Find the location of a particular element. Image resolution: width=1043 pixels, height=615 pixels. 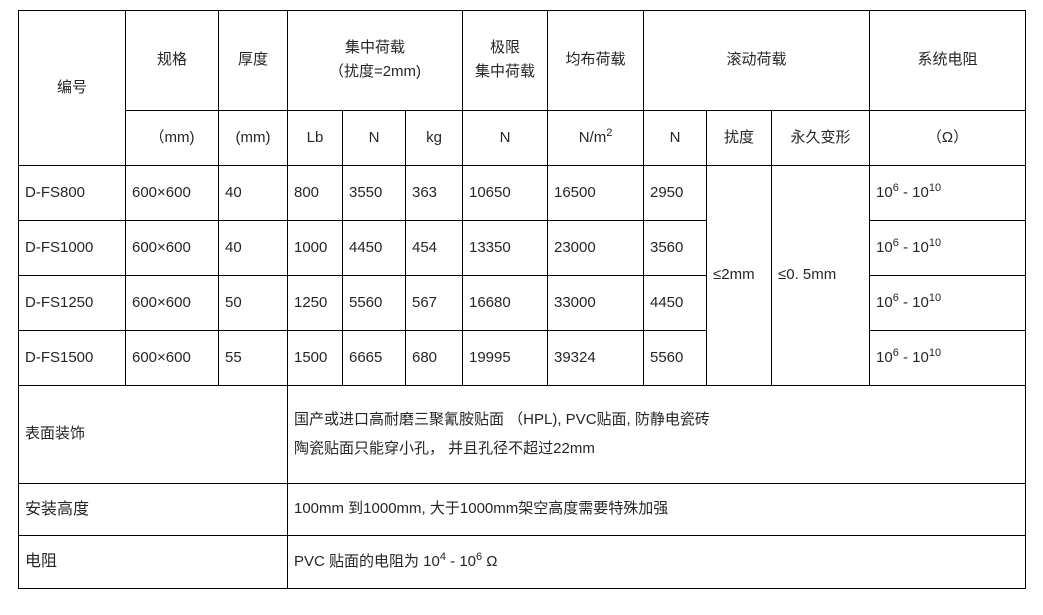

header-ultimate-load-line2: 集中荷载 is located at coordinates (504, 71).